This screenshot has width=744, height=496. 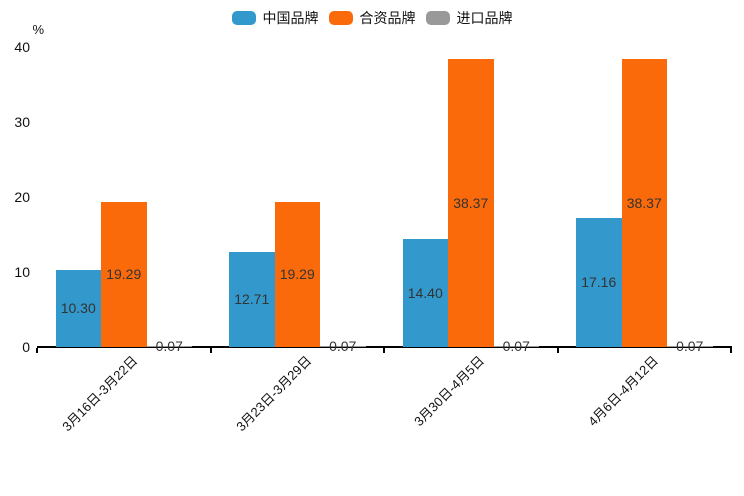 What do you see at coordinates (290, 18) in the screenshot?
I see `legend-label-chinese-brands: 中国品牌` at bounding box center [290, 18].